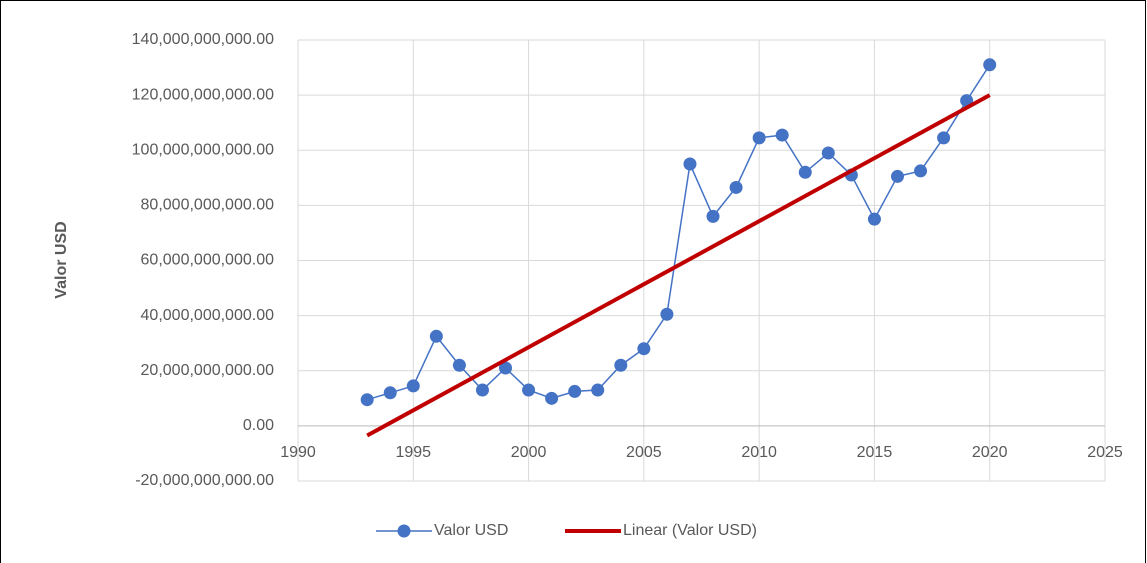 The height and width of the screenshot is (563, 1147). I want to click on y-tick-label: 120,000,000,000.00, so click(203, 94).